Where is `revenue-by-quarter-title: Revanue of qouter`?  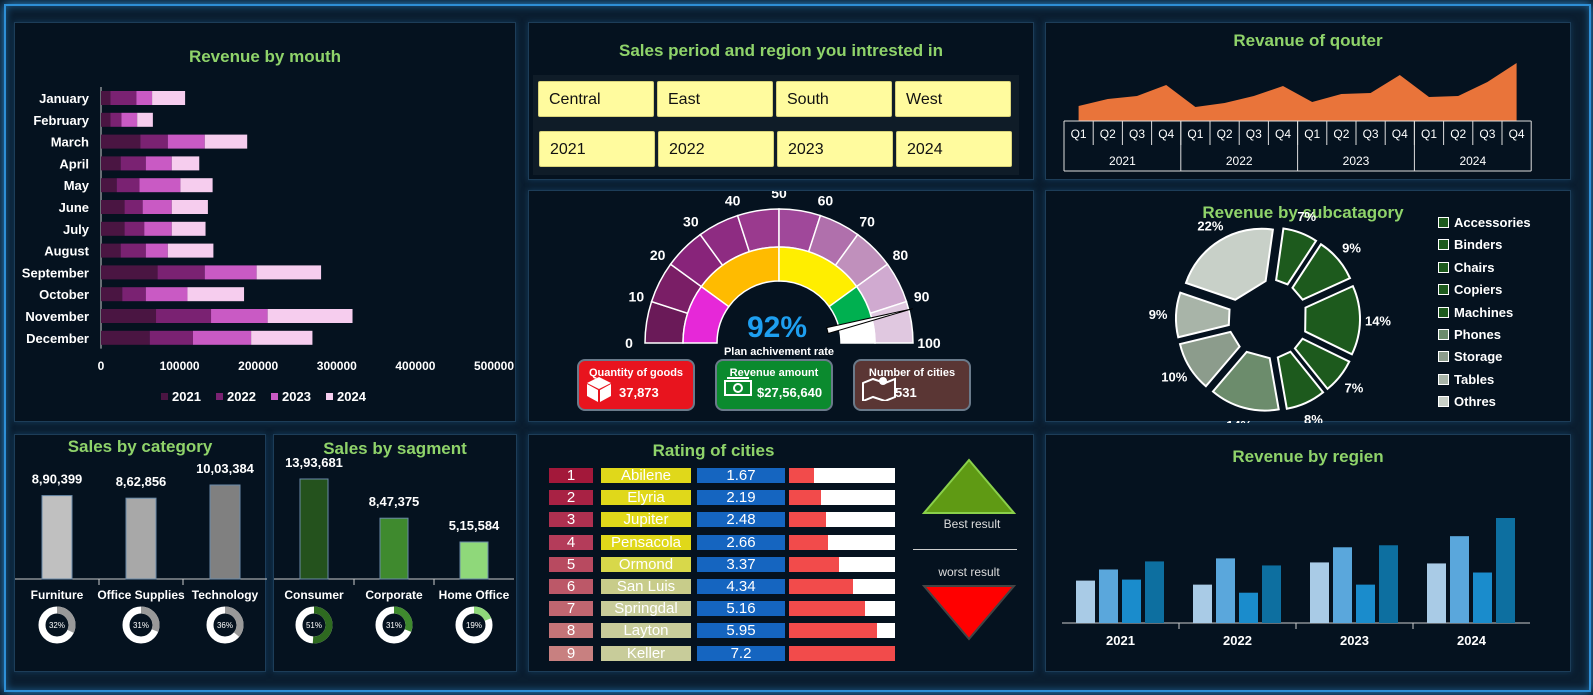 revenue-by-quarter-title: Revanue of qouter is located at coordinates (1308, 40).